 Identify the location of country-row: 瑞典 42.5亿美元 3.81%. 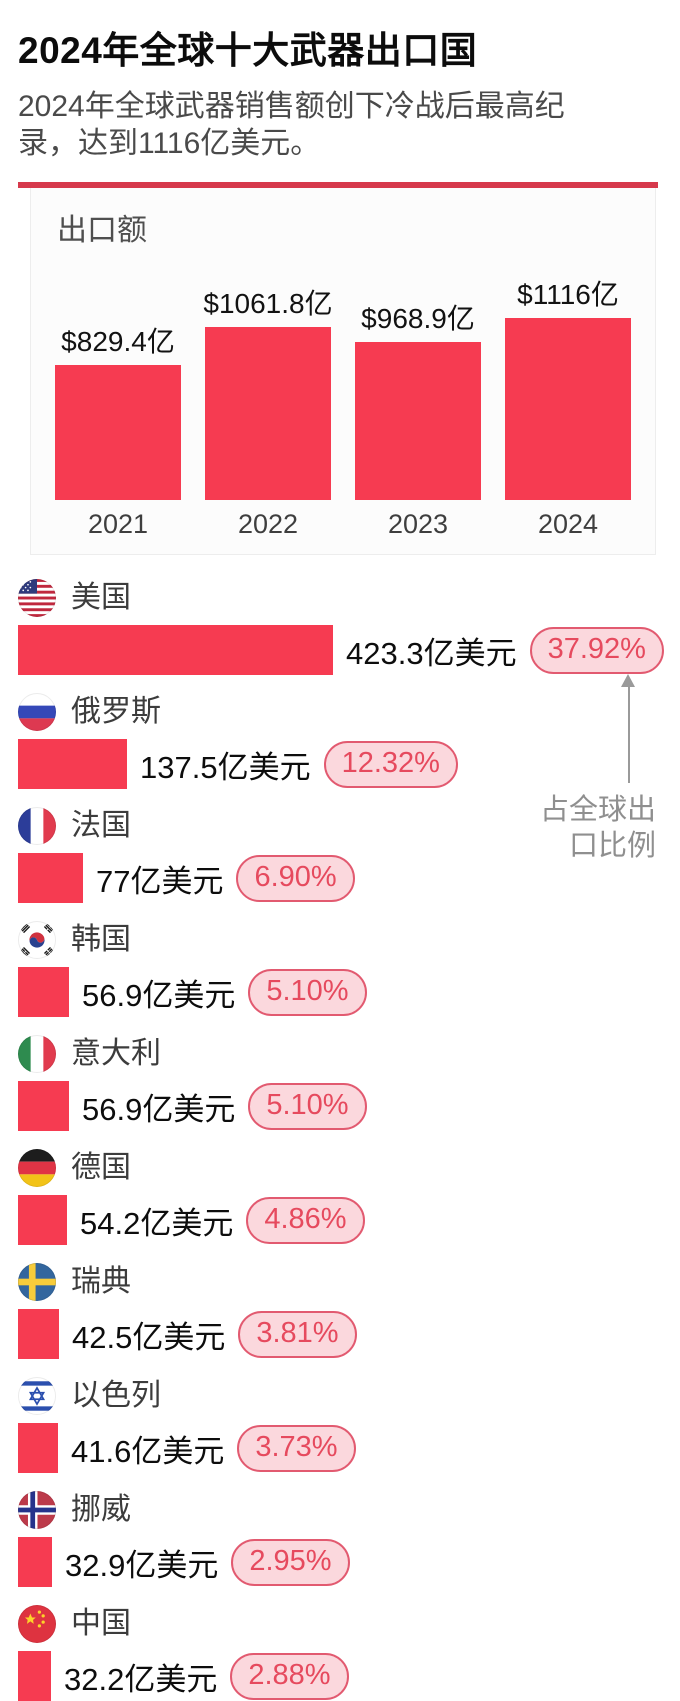
(340, 1311).